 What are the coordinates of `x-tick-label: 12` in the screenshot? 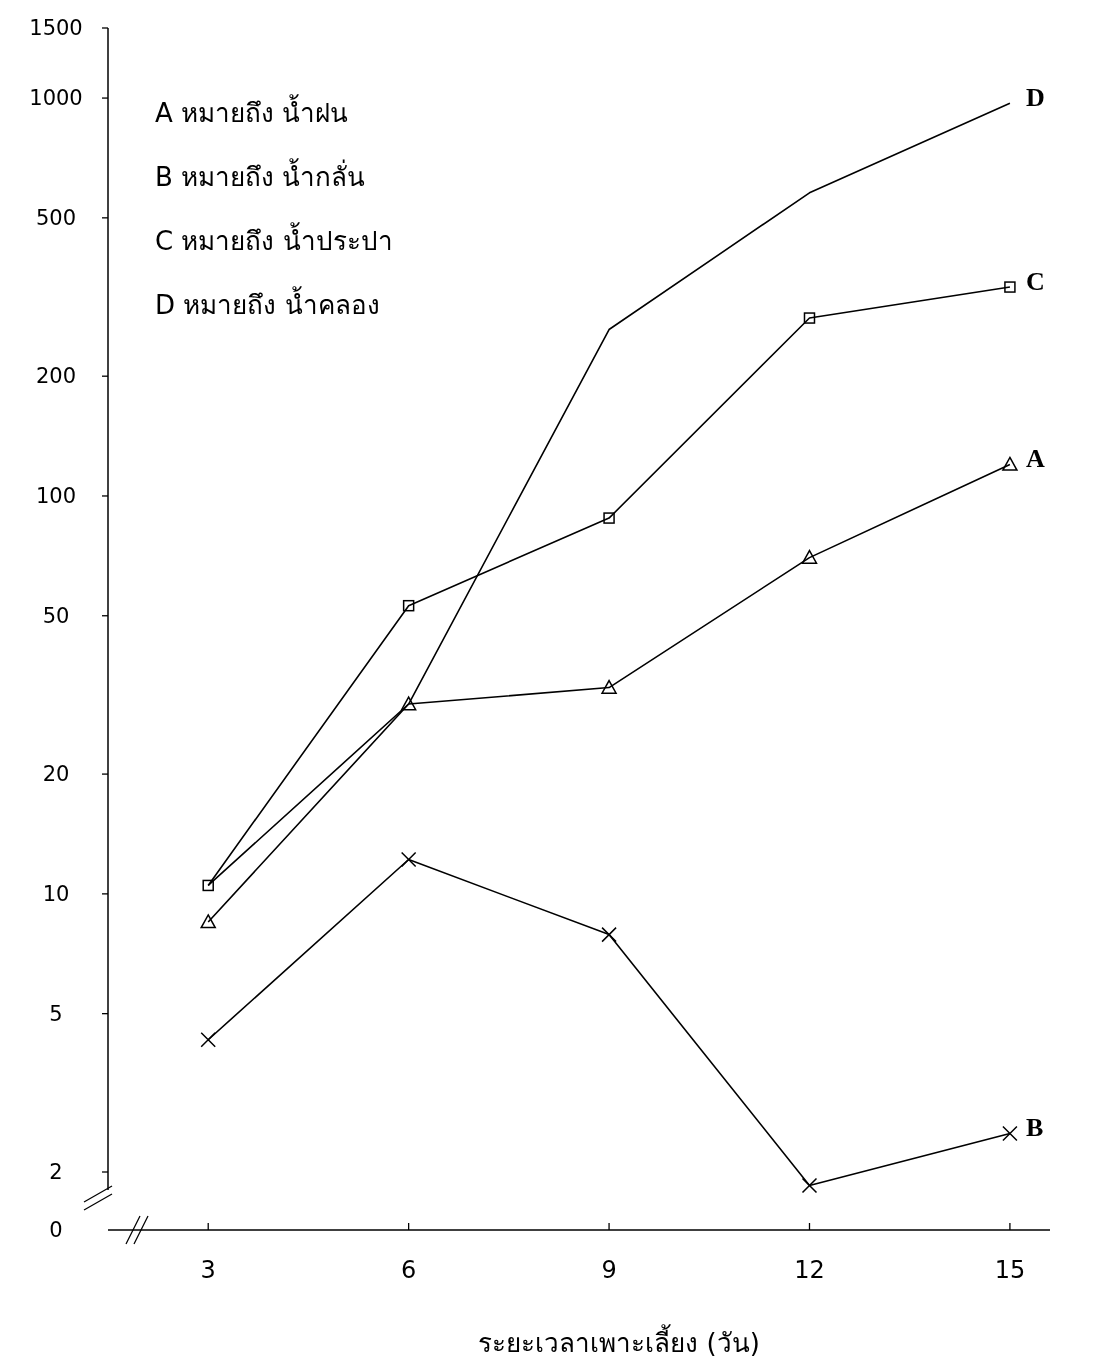 It's located at (809, 1270).